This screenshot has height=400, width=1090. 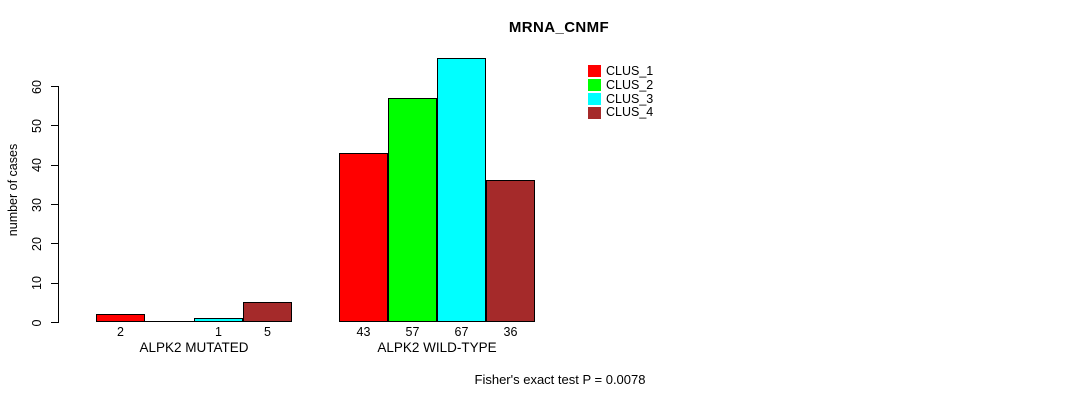 What do you see at coordinates (218, 332) in the screenshot?
I see `bar-value-label: 1` at bounding box center [218, 332].